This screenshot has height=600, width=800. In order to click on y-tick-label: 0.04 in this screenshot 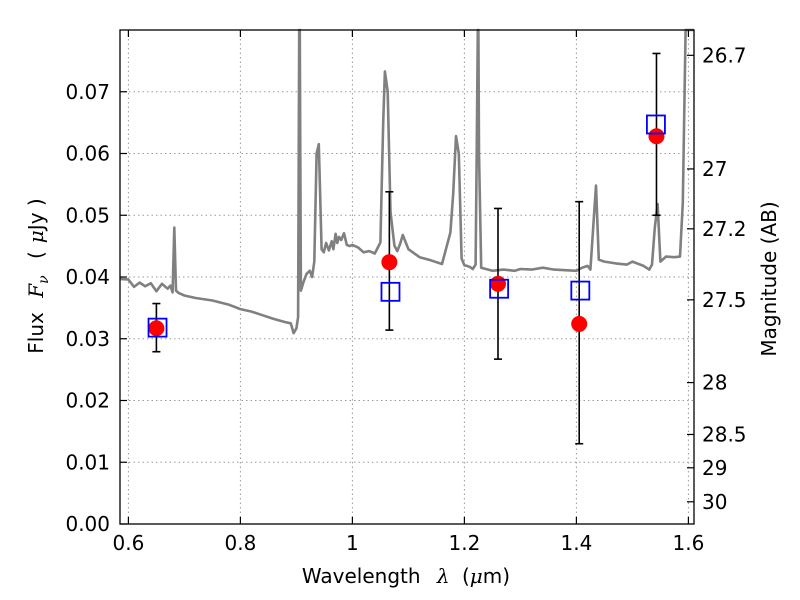, I will do `click(87, 277)`.